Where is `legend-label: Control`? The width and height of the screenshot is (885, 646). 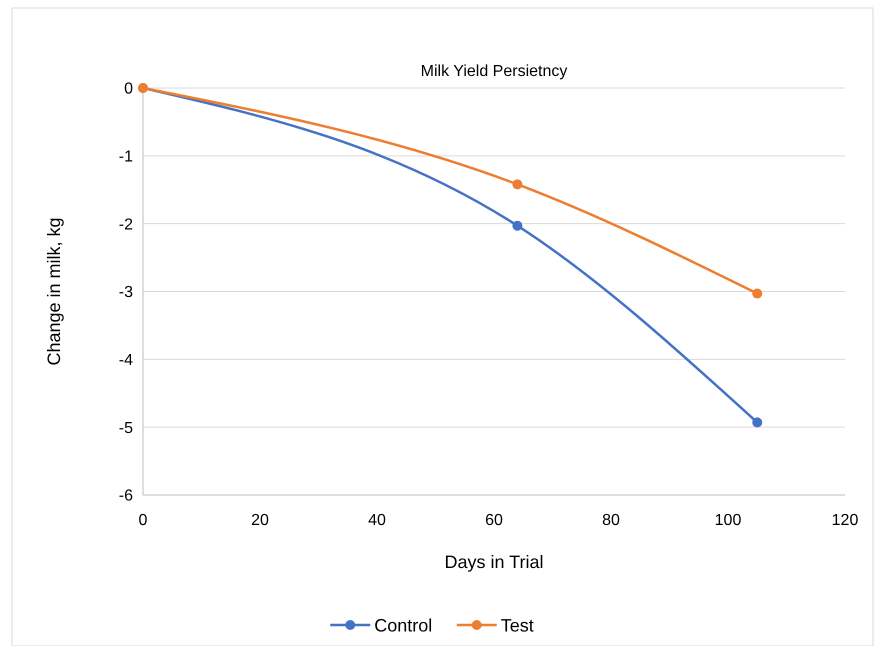 legend-label: Control is located at coordinates (403, 625).